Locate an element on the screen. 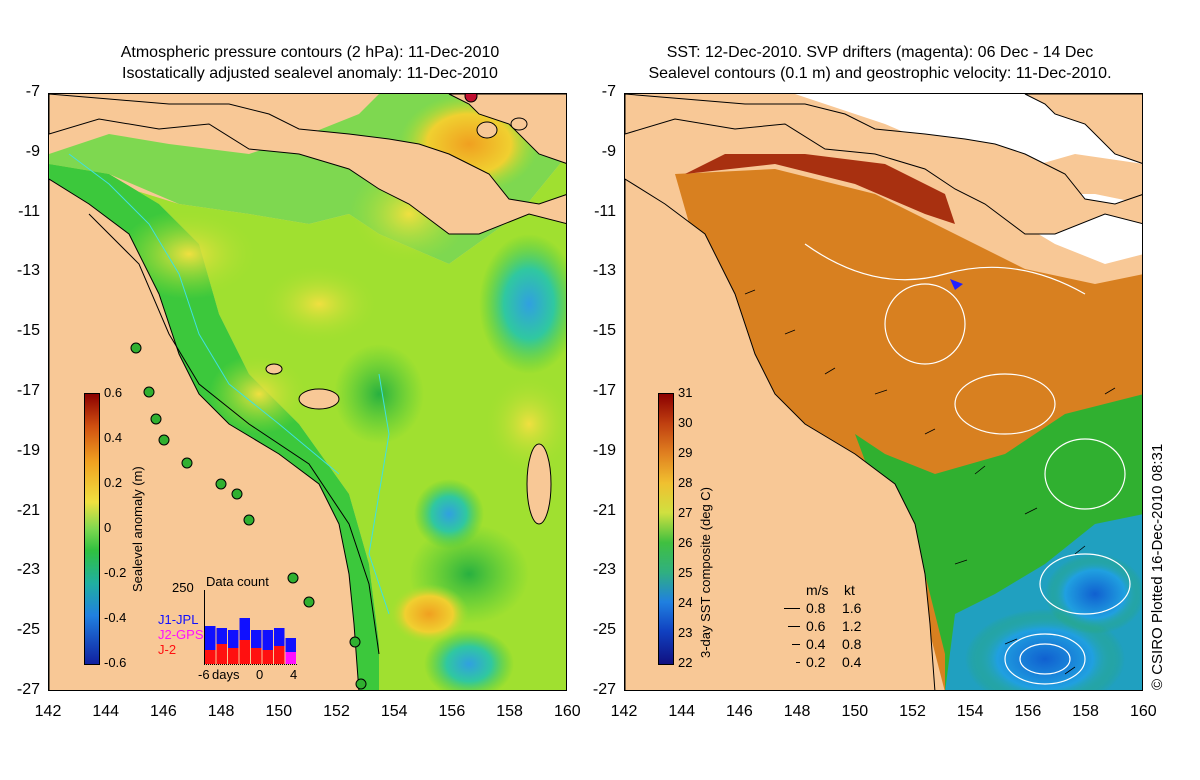 The height and width of the screenshot is (780, 1200). data-count-legend-item: J-2 is located at coordinates (167, 649).